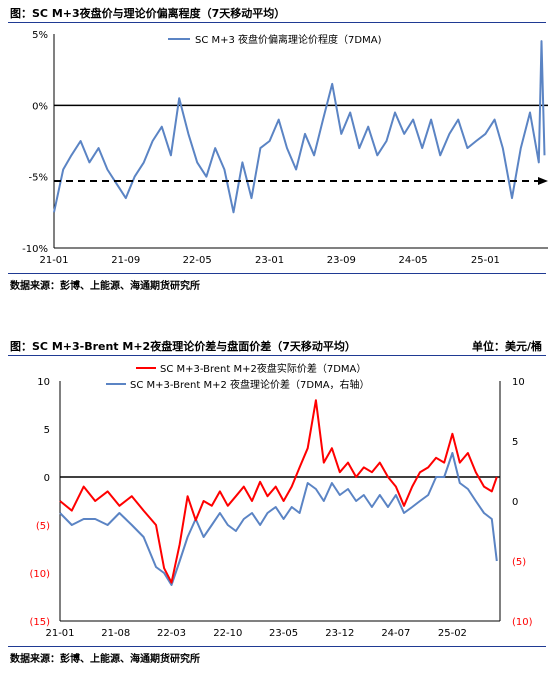 The height and width of the screenshot is (673, 554). What do you see at coordinates (105, 659) in the screenshot?
I see `chart2-source: 数据来源：彭博、上能源、海通期货研究所` at bounding box center [105, 659].